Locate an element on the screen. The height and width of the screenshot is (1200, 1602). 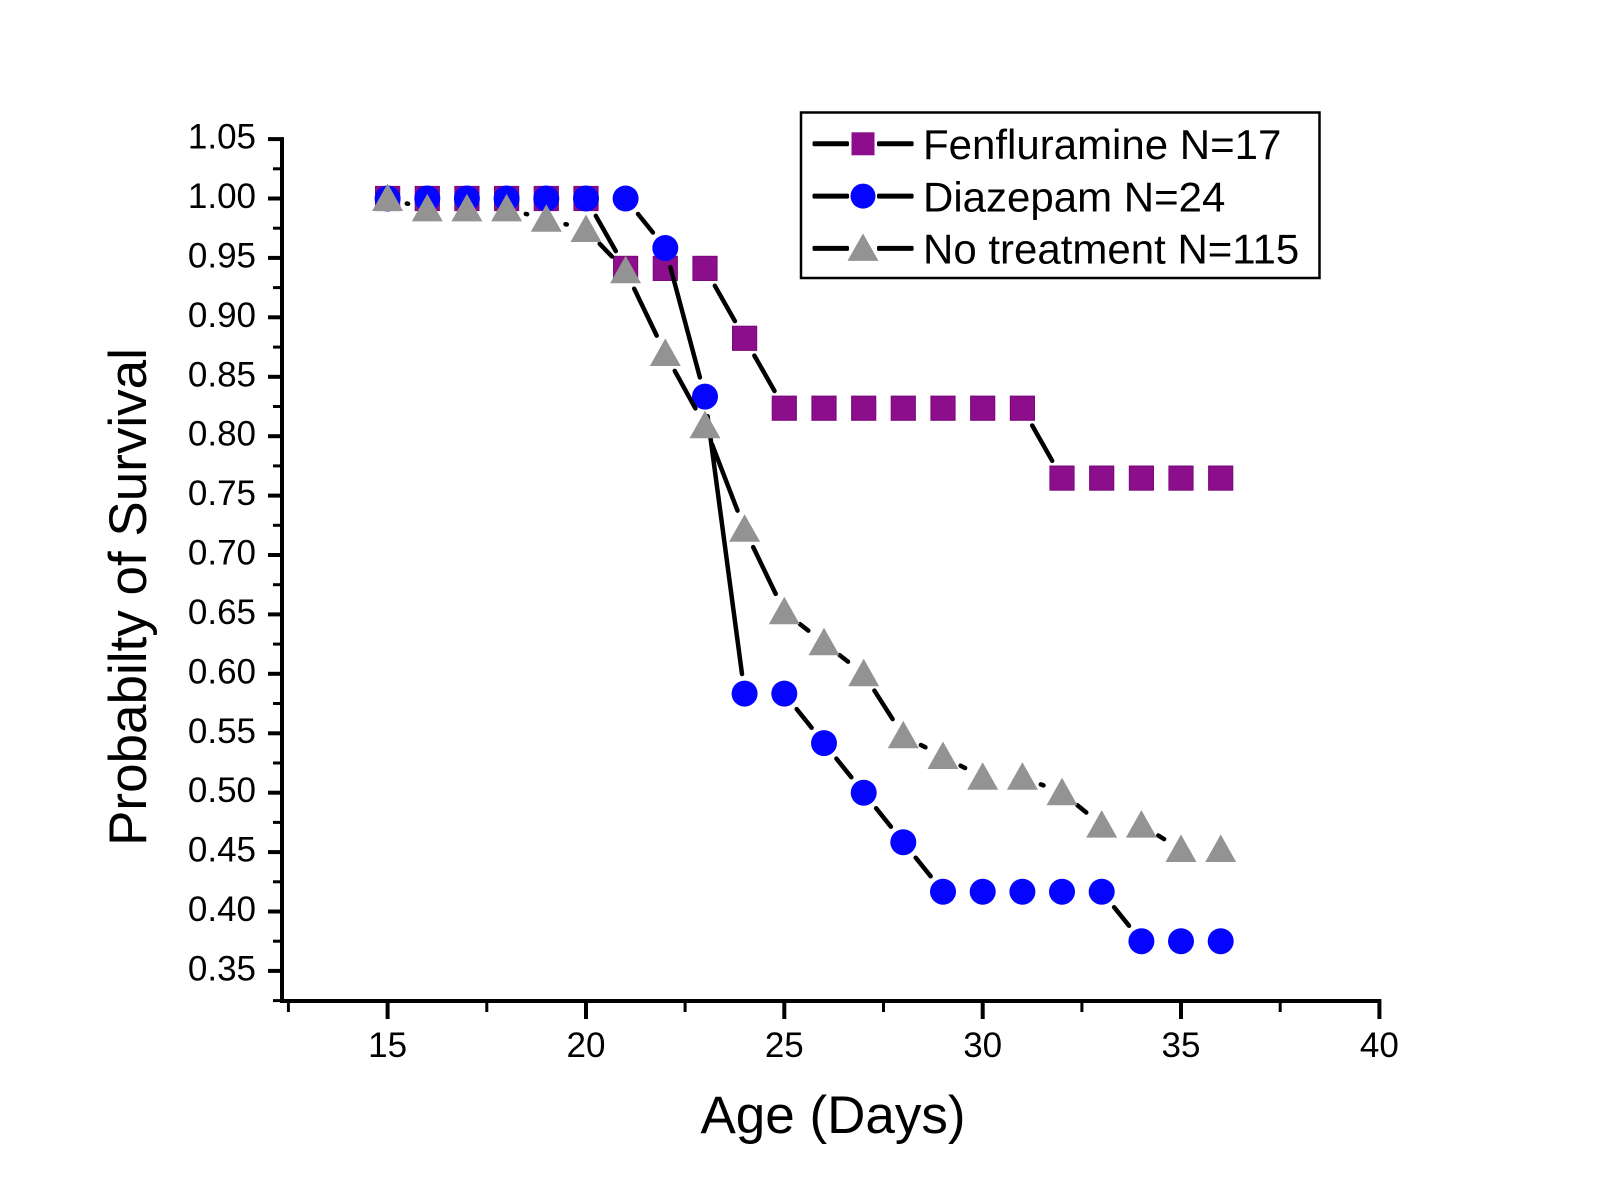
svg-text: 1.00 is located at coordinates (222, 196).